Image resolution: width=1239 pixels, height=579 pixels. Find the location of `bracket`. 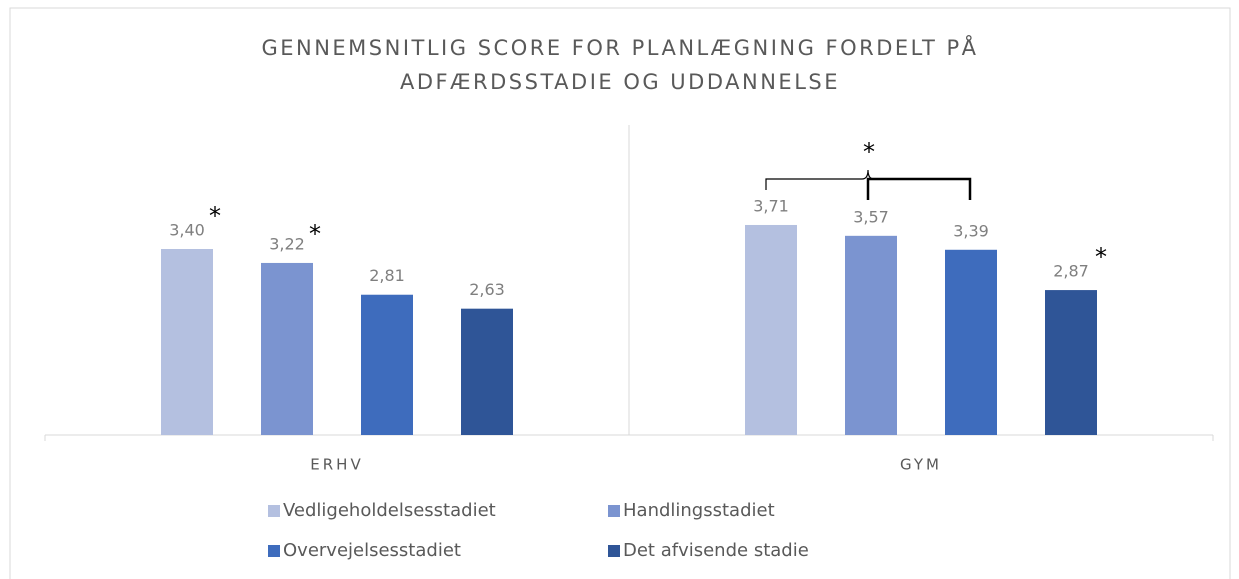

bracket is located at coordinates (919, 188).